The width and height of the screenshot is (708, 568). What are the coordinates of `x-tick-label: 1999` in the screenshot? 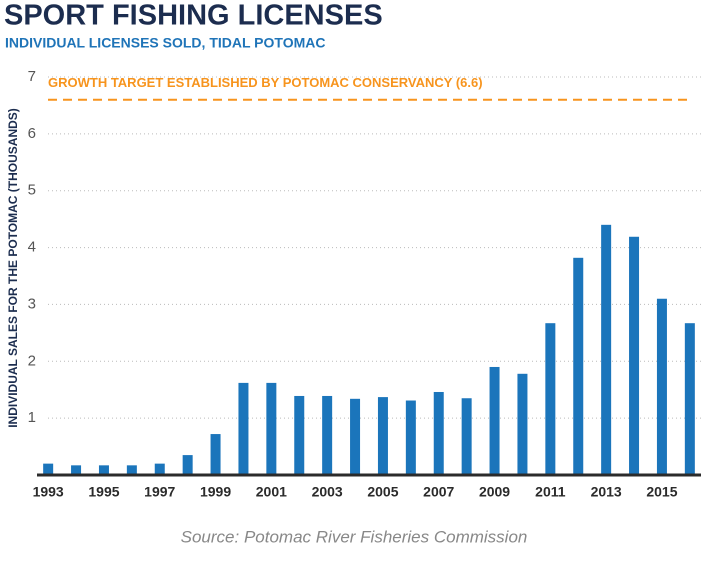 It's located at (215, 492).